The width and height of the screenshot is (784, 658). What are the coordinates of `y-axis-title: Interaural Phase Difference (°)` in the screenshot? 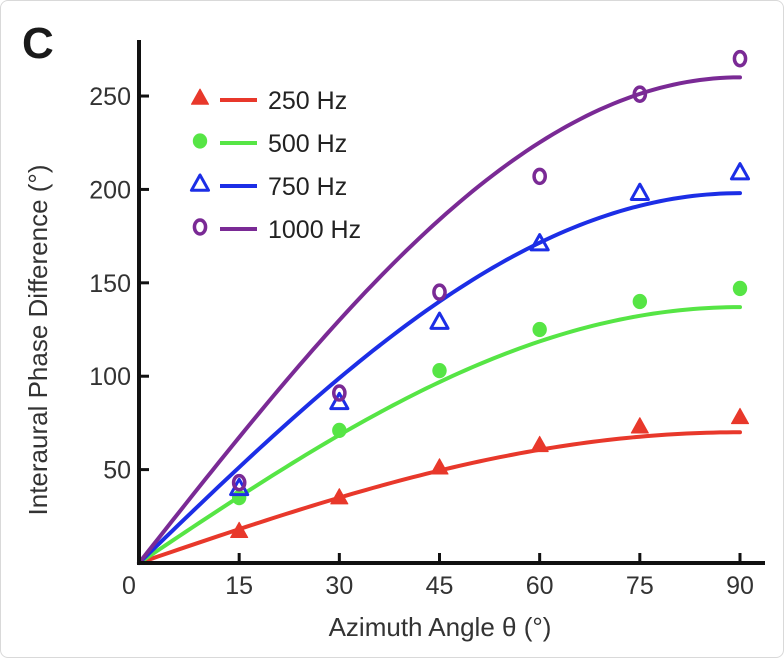 It's located at (38, 340).